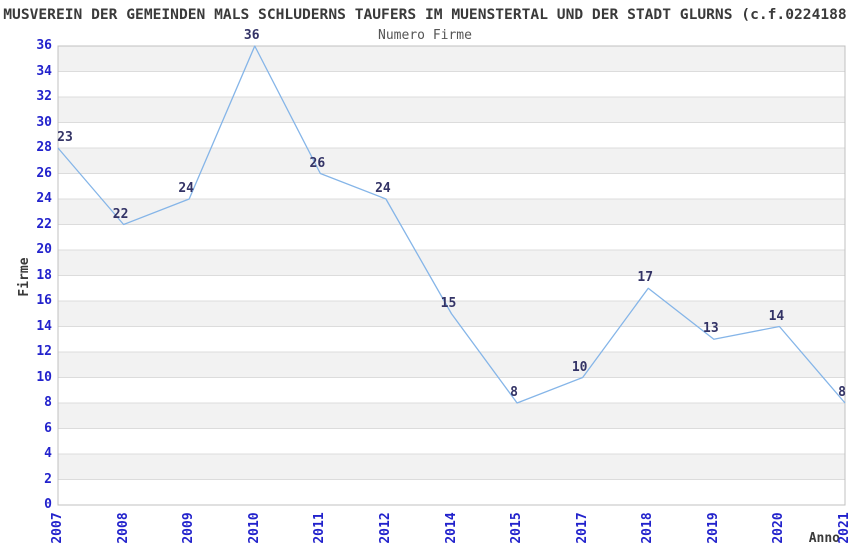  What do you see at coordinates (251, 35) in the screenshot?
I see `data-label: 36` at bounding box center [251, 35].